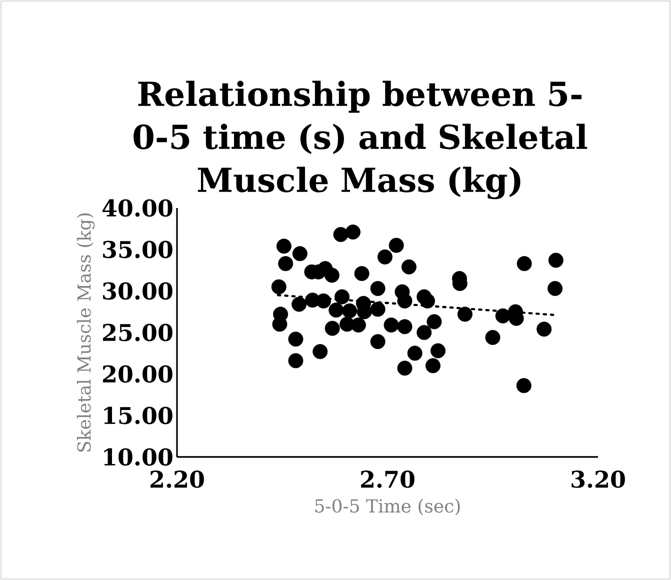 The width and height of the screenshot is (671, 580). Describe the element at coordinates (387, 507) in the screenshot. I see `x-axis-title: 5-0-5 Time (sec)` at that location.